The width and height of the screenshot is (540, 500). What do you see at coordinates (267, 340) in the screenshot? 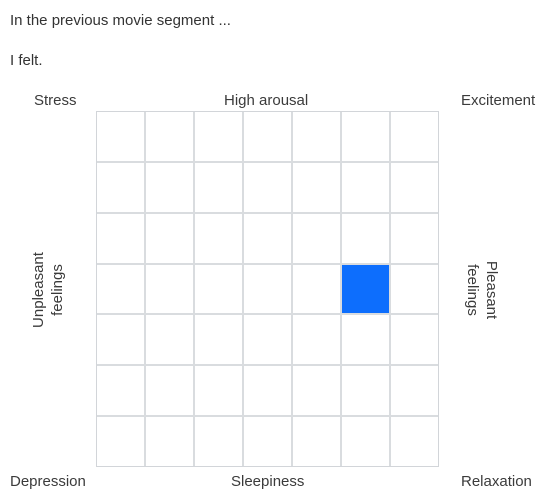
I see `grid-cell-r5-c4` at bounding box center [267, 340].